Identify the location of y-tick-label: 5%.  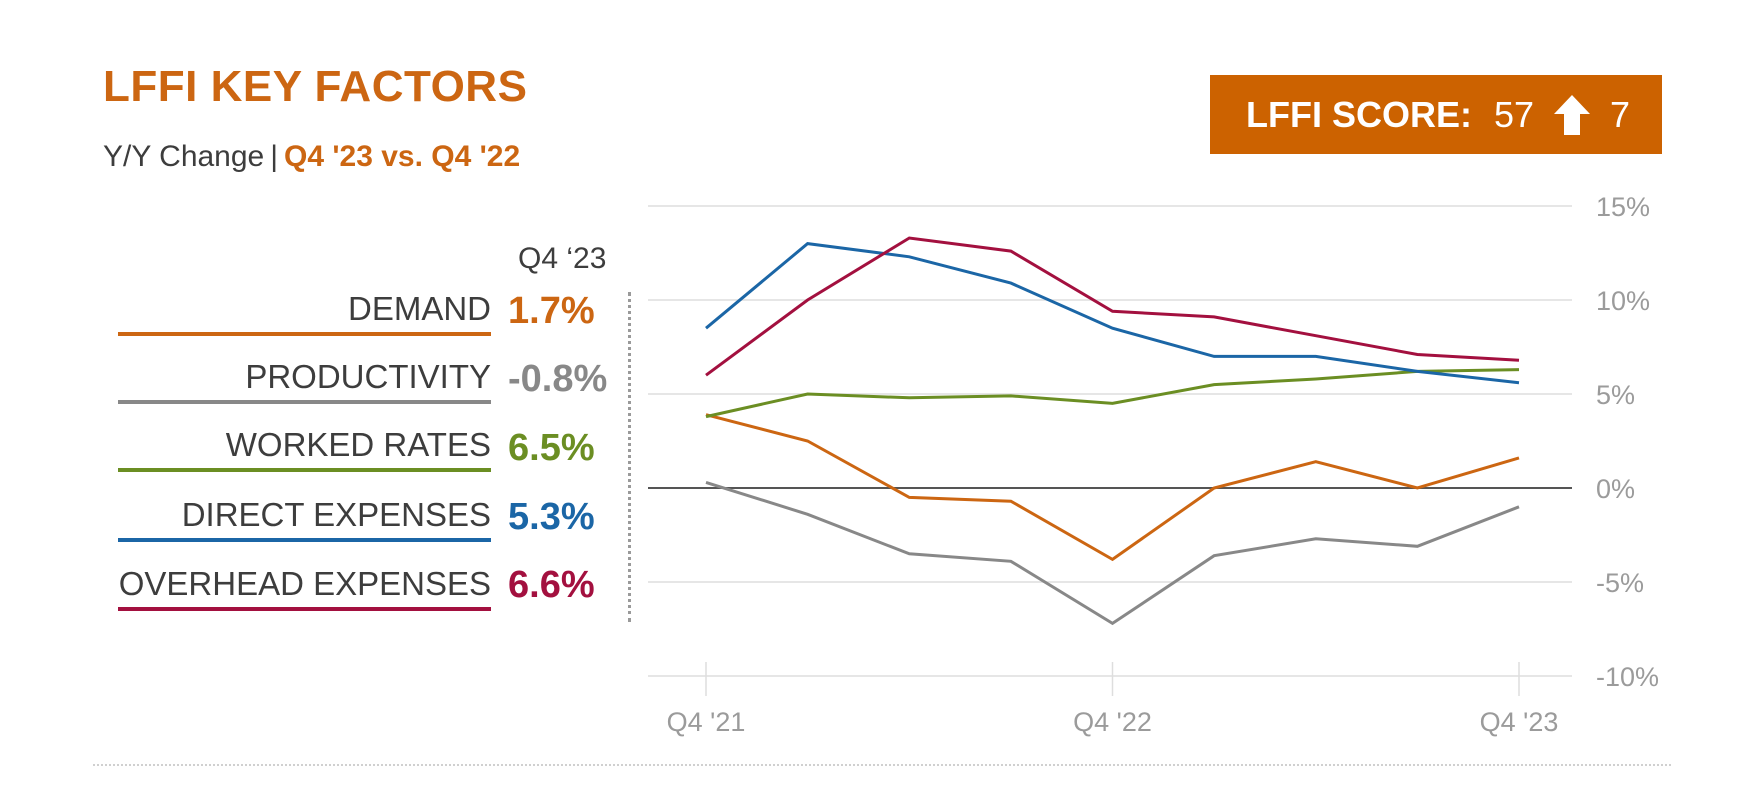
(1615, 395).